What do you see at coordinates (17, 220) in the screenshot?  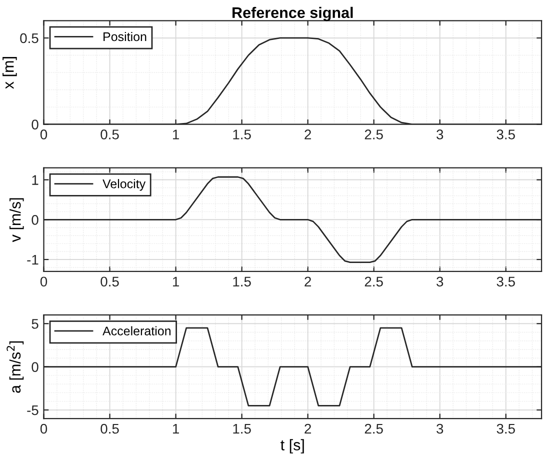 I see `y-axis-title: v [m/s]` at bounding box center [17, 220].